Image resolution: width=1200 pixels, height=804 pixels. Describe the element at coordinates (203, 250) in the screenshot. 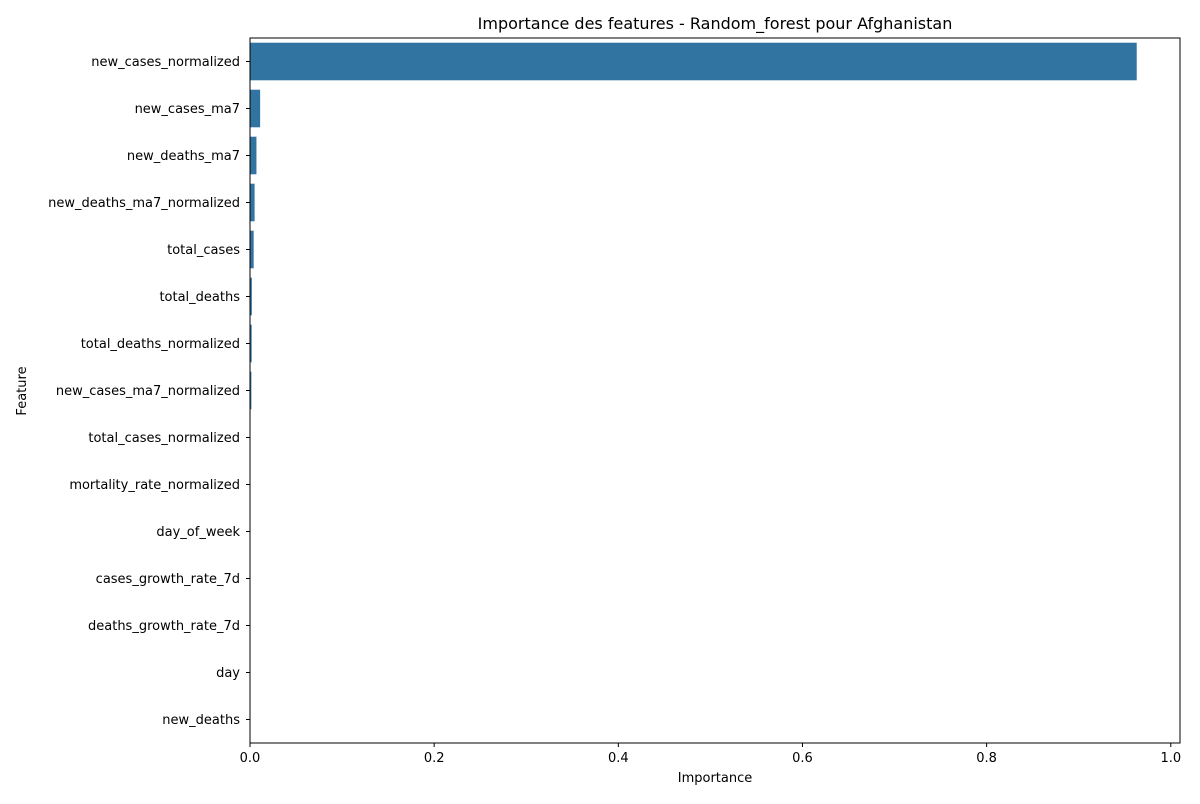

I see `y-tick-label: total_cases` at that location.